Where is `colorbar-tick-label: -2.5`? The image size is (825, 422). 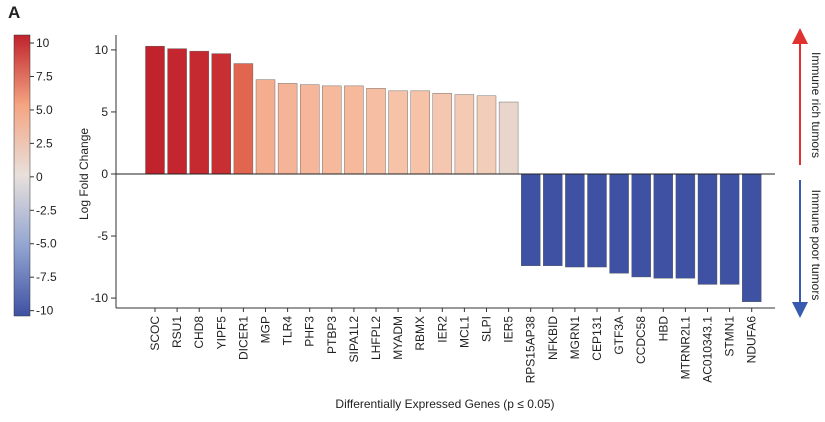 colorbar-tick-label: -2.5 is located at coordinates (46, 210).